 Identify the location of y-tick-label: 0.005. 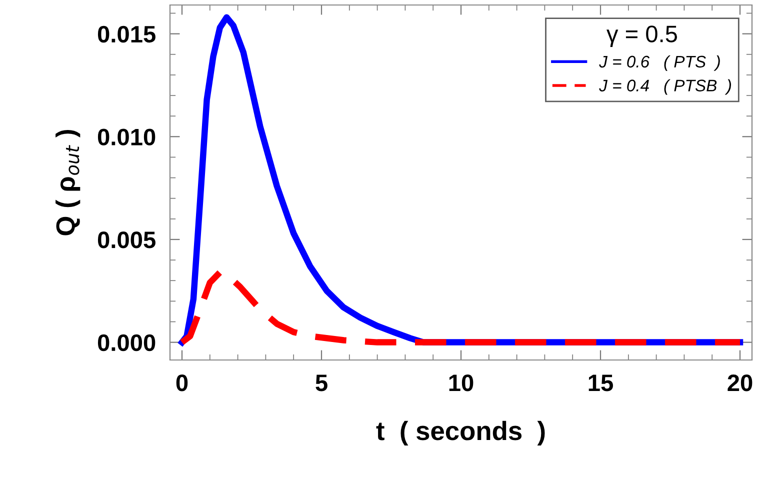
(127, 240).